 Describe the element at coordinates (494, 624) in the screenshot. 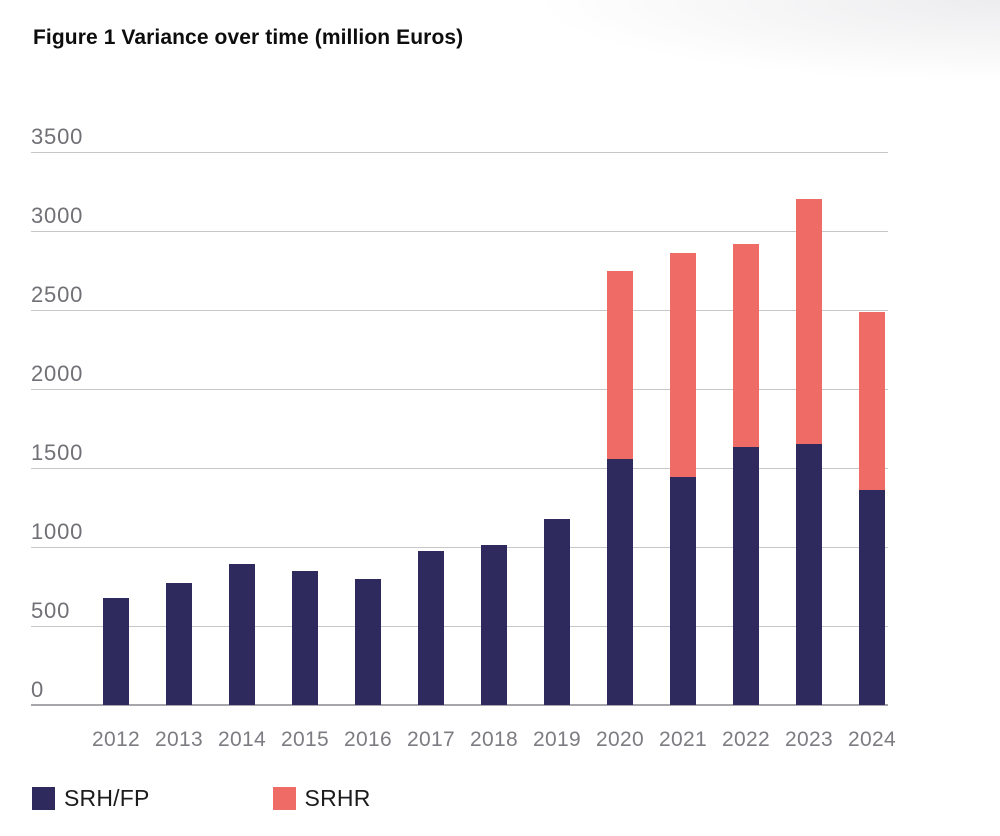

I see `bar-segment-srhfp-2018` at that location.